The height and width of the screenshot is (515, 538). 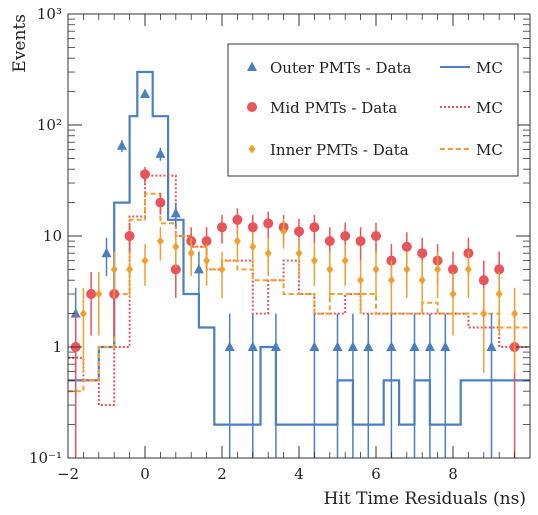 What do you see at coordinates (340, 68) in the screenshot?
I see `legend-label: Outer PMTs - Data` at bounding box center [340, 68].